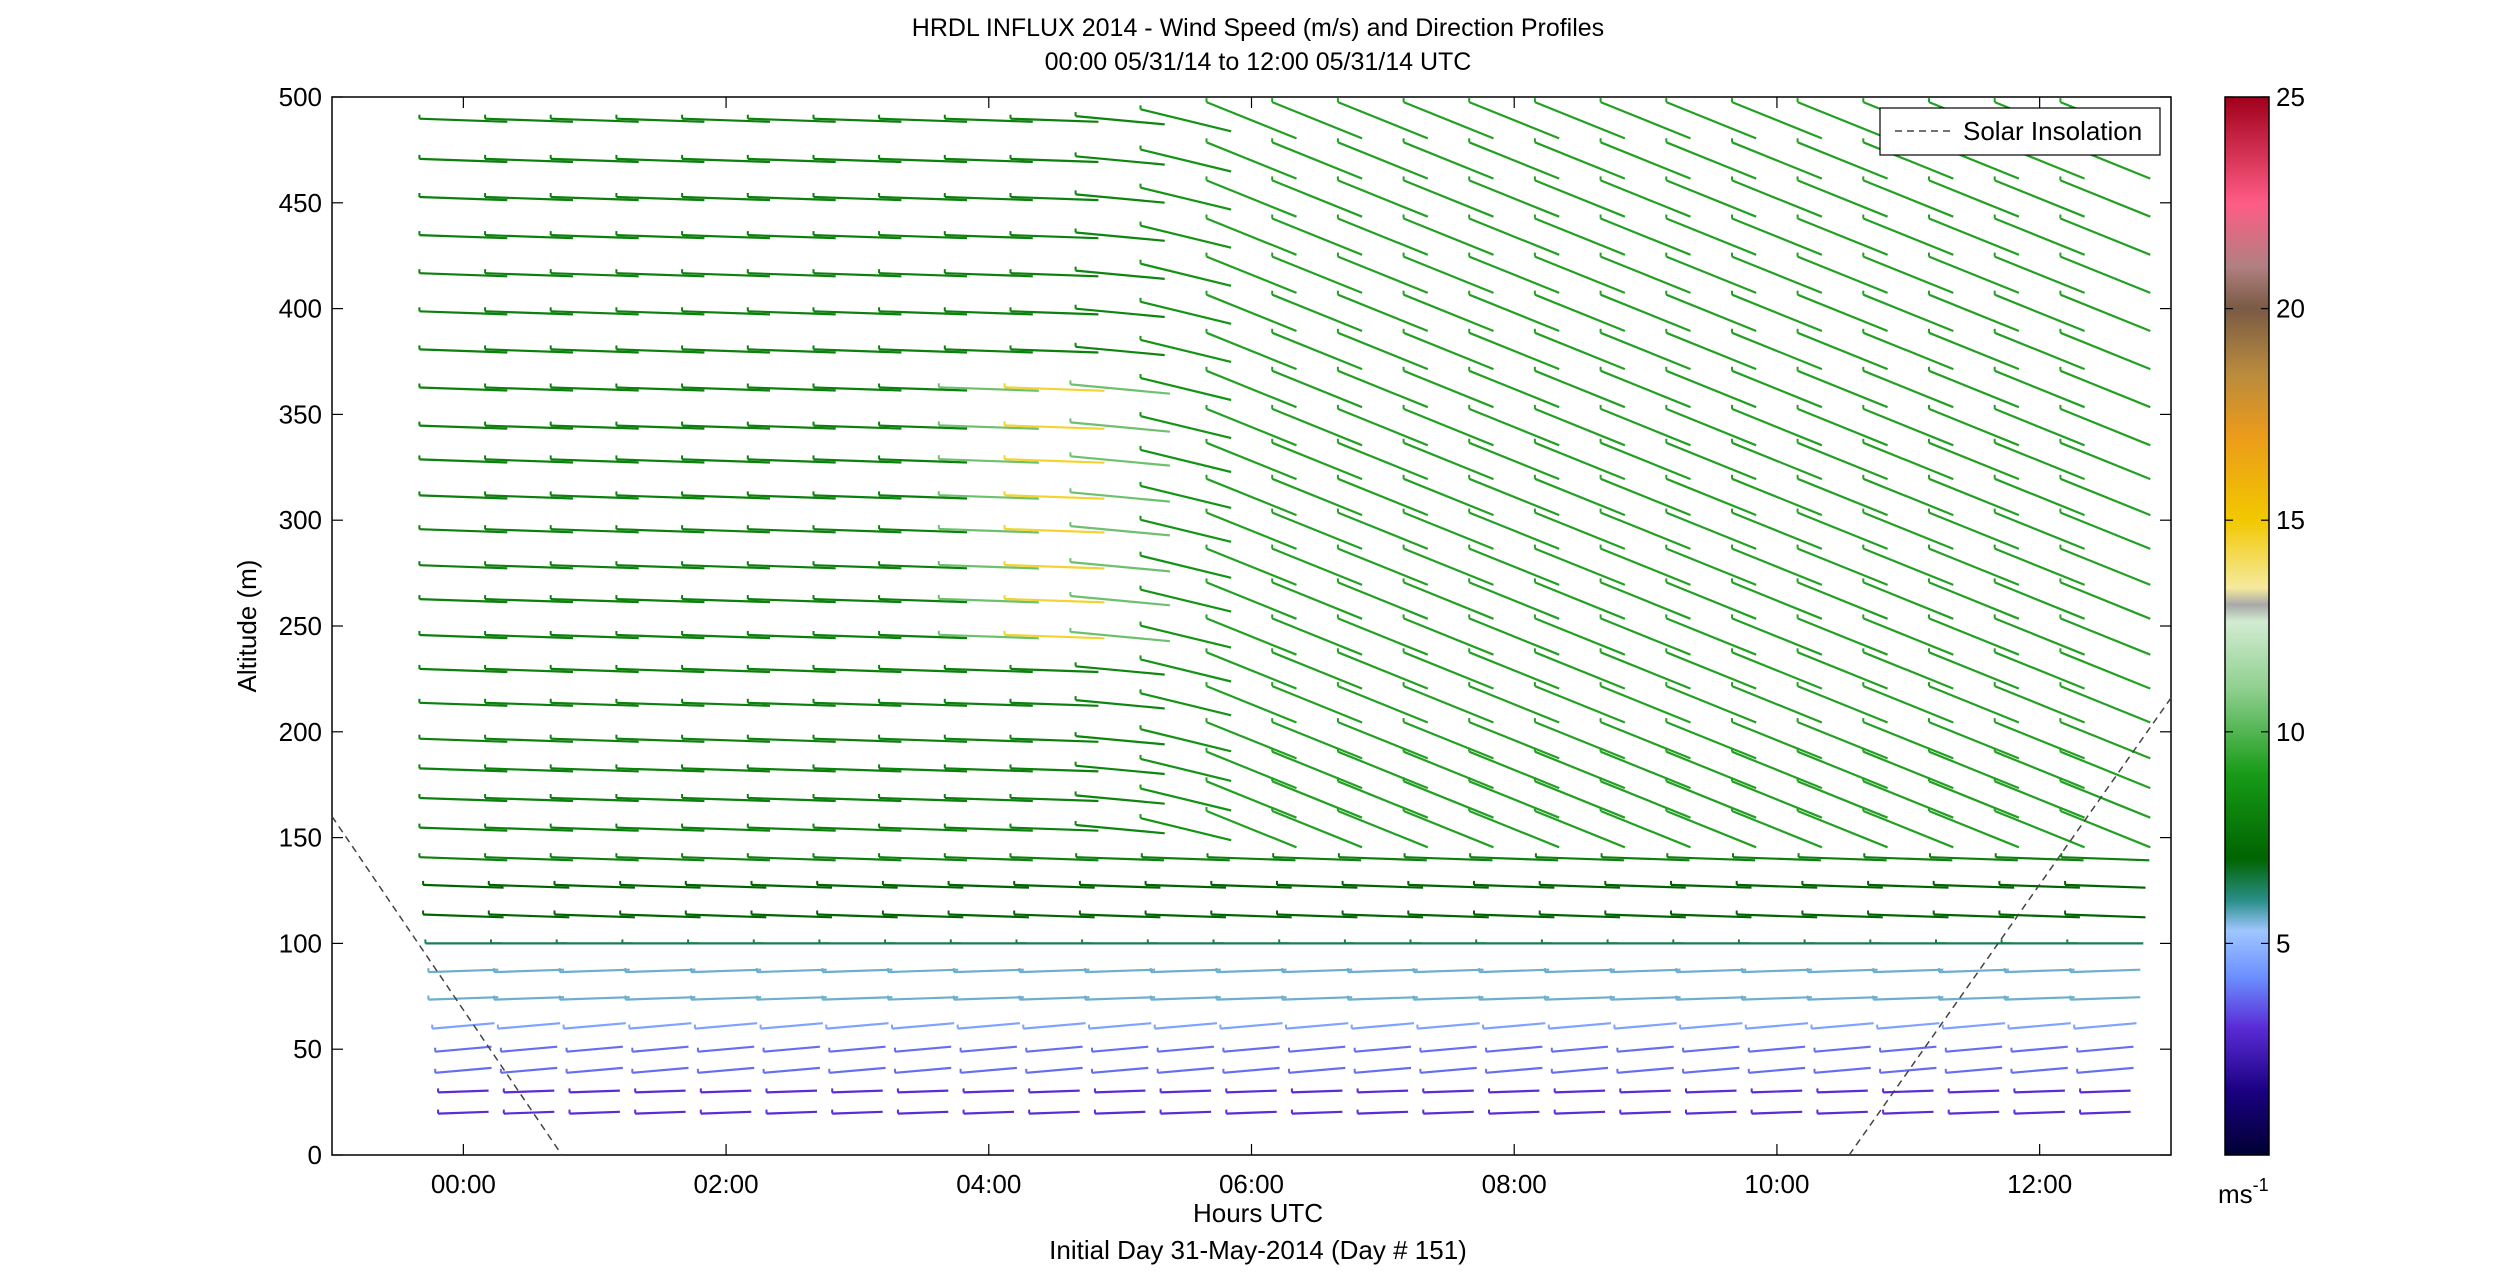 Image resolution: width=2515 pixels, height=1282 pixels. Describe the element at coordinates (300, 520) in the screenshot. I see `y-tick-label: 300` at that location.